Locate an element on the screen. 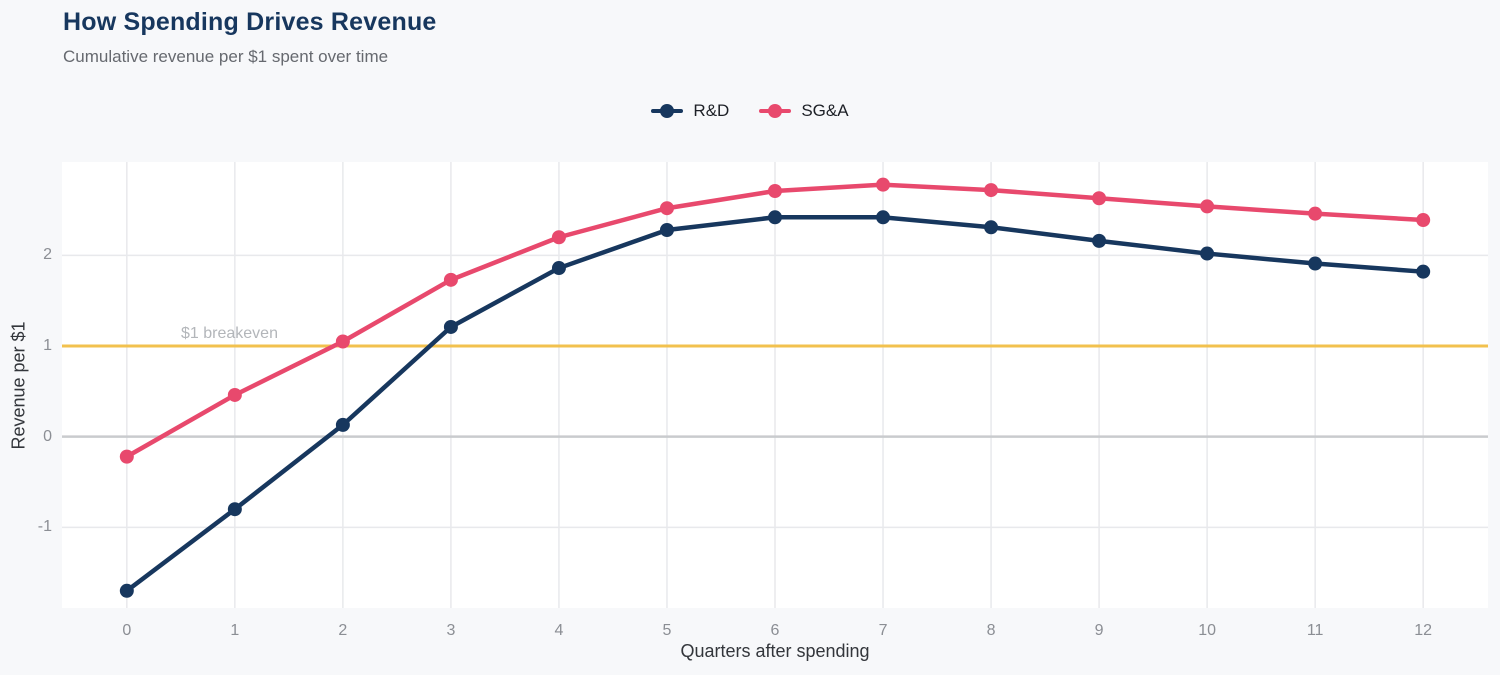 This screenshot has width=1500, height=675. x-tick-label: 5 is located at coordinates (667, 630).